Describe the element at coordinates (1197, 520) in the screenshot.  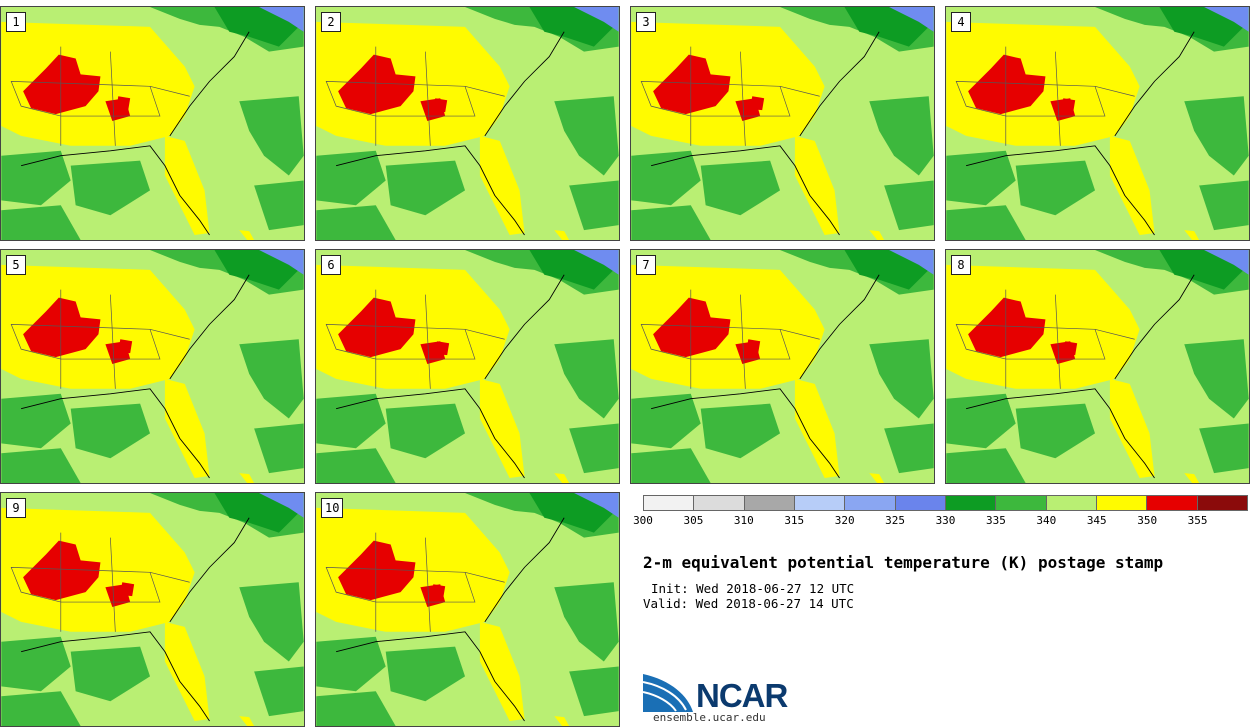
I see `colorbar-tick-label: 355` at that location.